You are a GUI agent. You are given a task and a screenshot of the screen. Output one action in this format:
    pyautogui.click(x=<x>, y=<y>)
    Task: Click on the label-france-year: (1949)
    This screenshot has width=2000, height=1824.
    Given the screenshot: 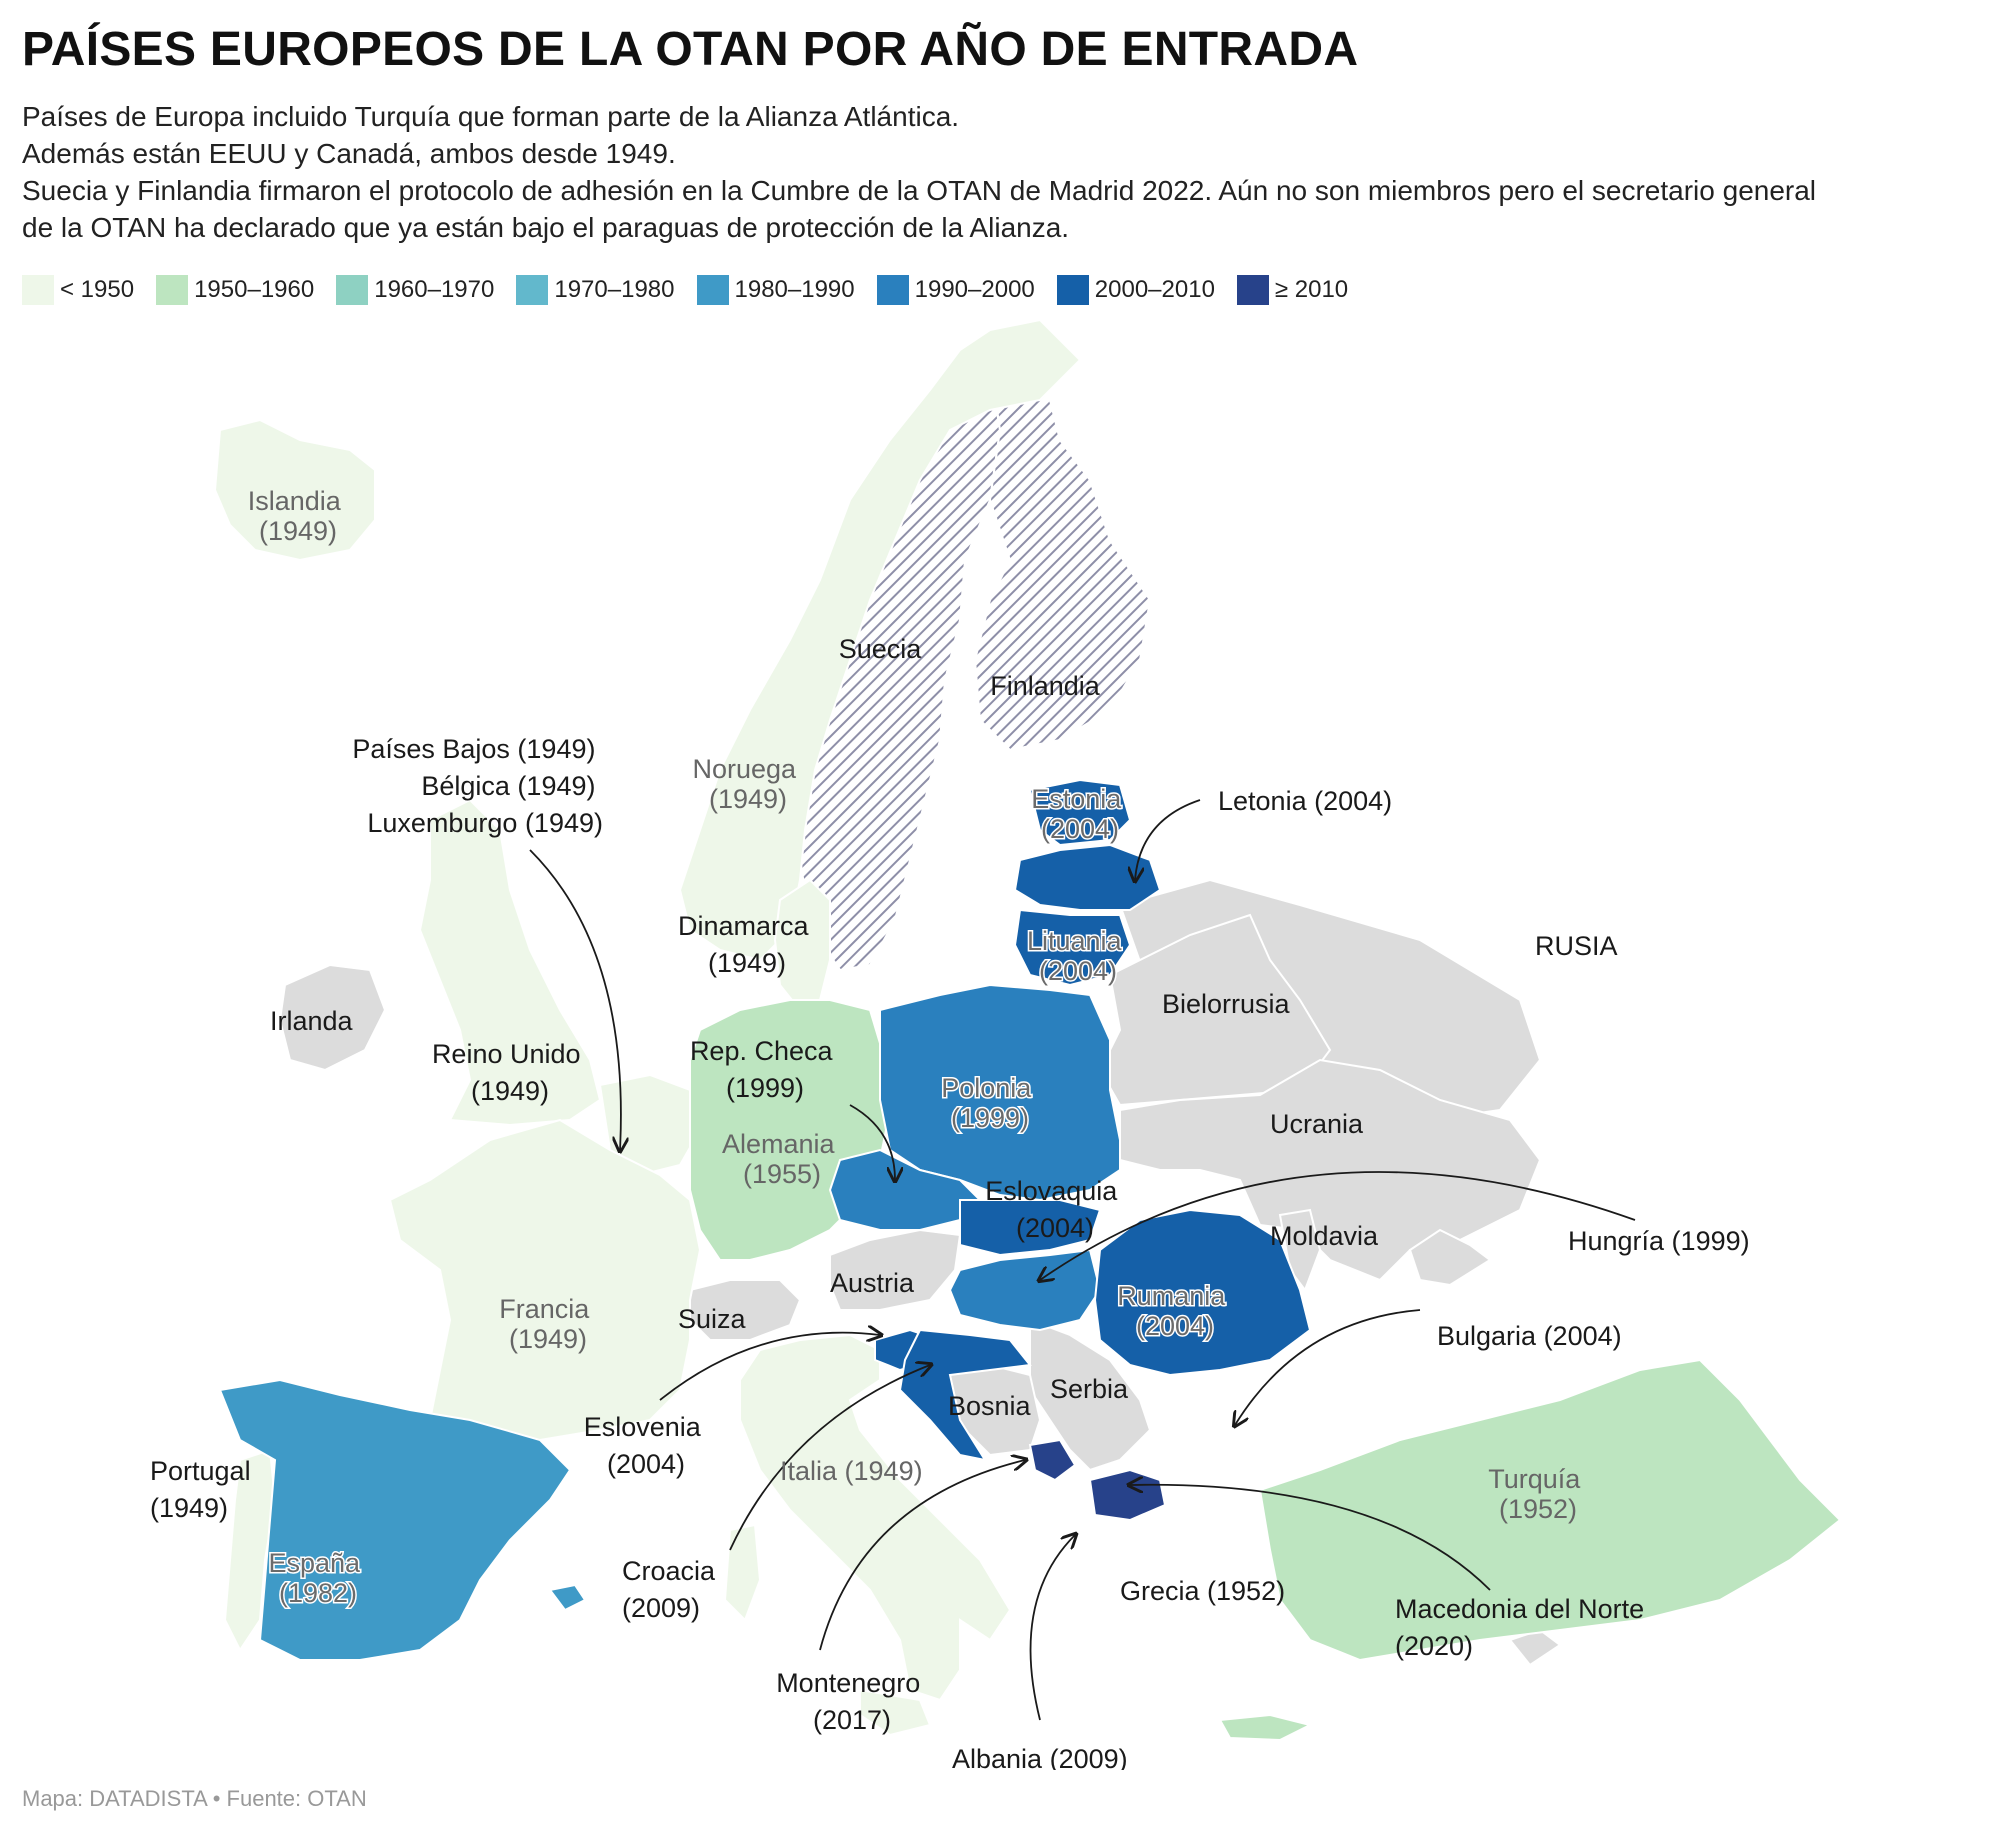 What is the action you would take?
    pyautogui.click(x=548, y=1339)
    